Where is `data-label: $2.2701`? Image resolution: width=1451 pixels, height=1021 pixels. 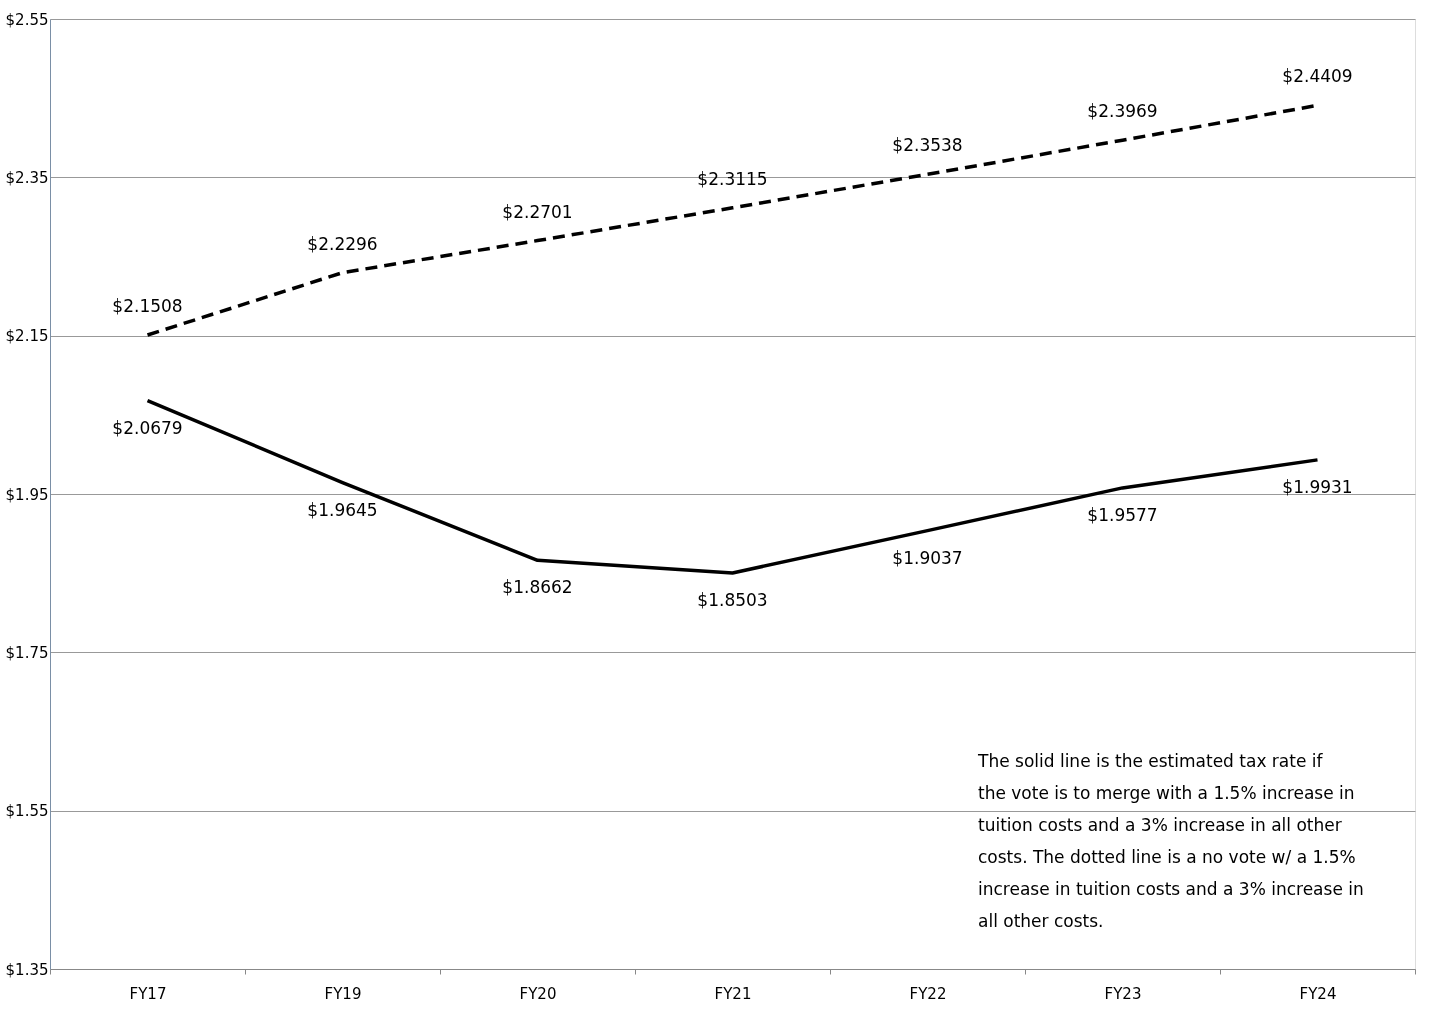 data-label: $2.2701 is located at coordinates (537, 211).